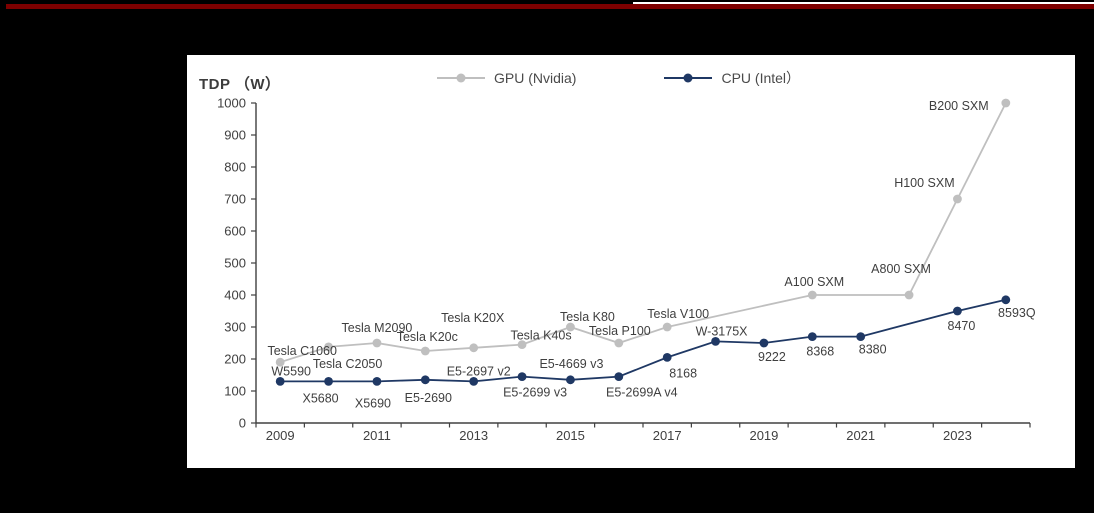  I want to click on gpu-point-2010, so click(328, 347).